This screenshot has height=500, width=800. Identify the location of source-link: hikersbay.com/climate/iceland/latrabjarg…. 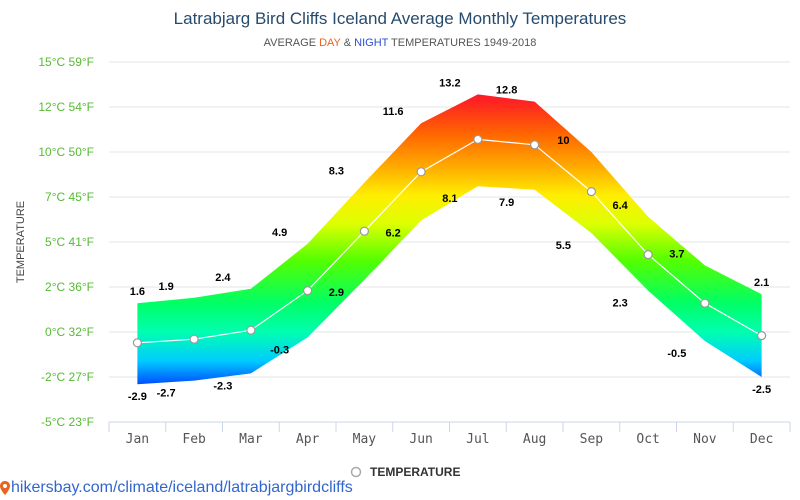
(176, 488).